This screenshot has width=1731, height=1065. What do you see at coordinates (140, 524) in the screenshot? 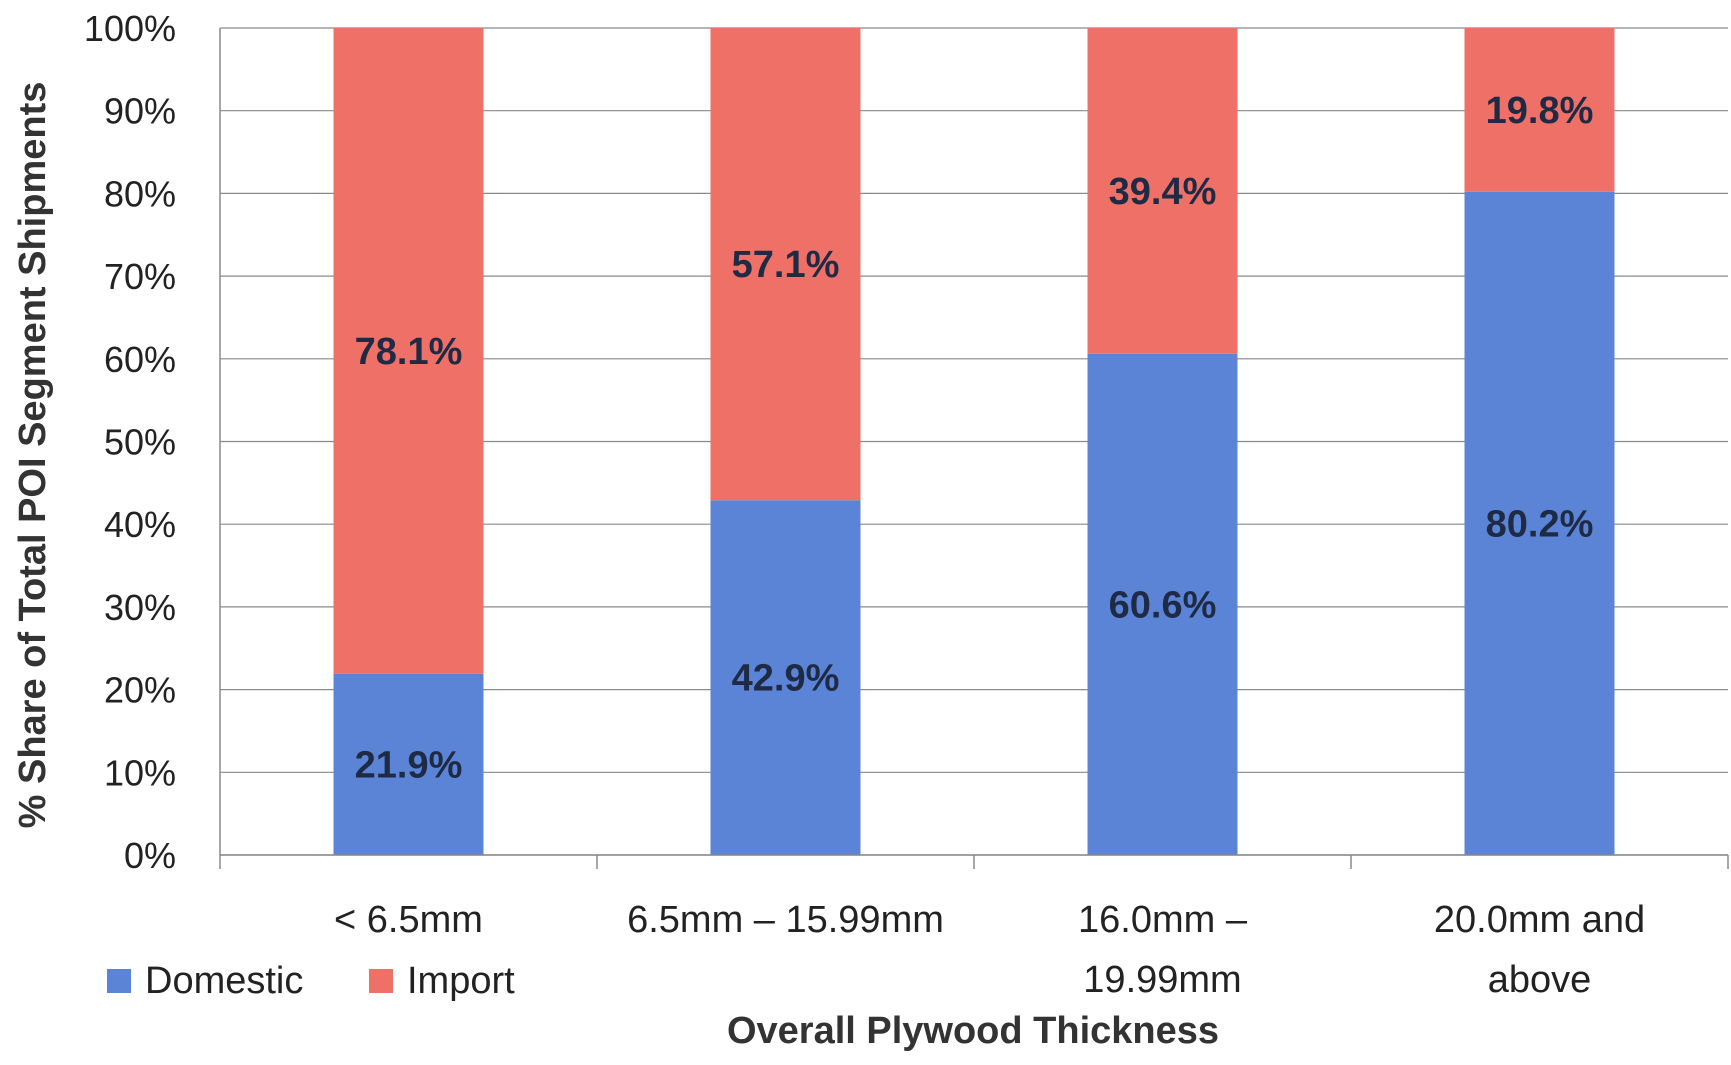
I see `y-tick-label: 40%` at bounding box center [140, 524].